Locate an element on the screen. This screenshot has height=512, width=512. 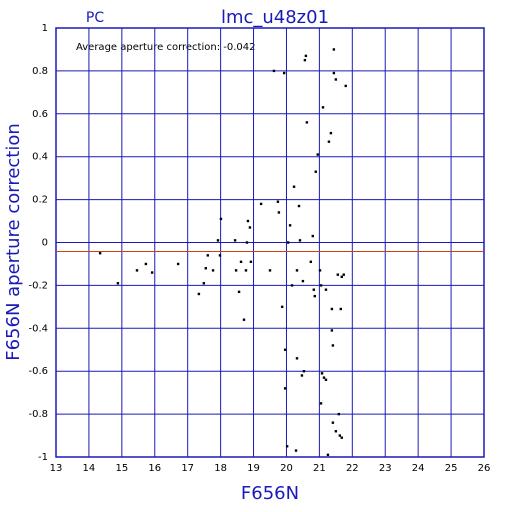
x-tick-label: 19 is located at coordinates (253, 468).